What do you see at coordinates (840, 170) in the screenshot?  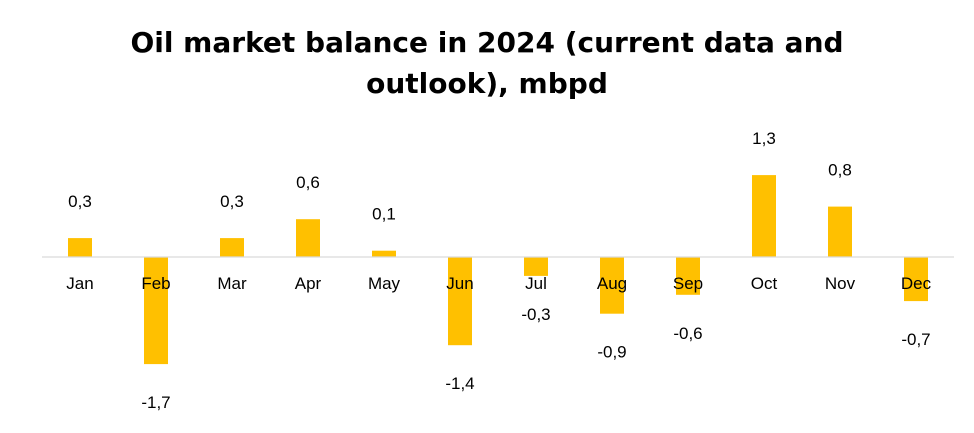 I see `data-label-nov: 0,8` at bounding box center [840, 170].